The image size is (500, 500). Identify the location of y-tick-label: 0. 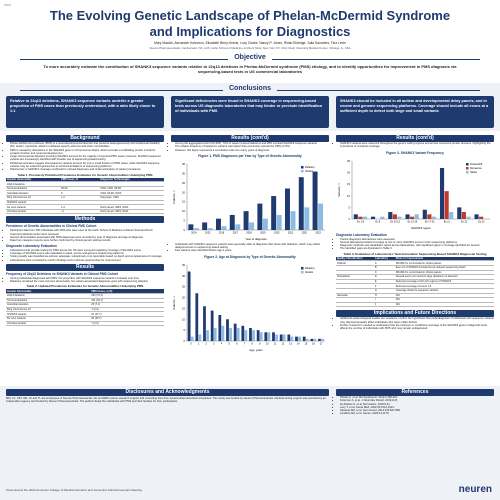
(185, 341).